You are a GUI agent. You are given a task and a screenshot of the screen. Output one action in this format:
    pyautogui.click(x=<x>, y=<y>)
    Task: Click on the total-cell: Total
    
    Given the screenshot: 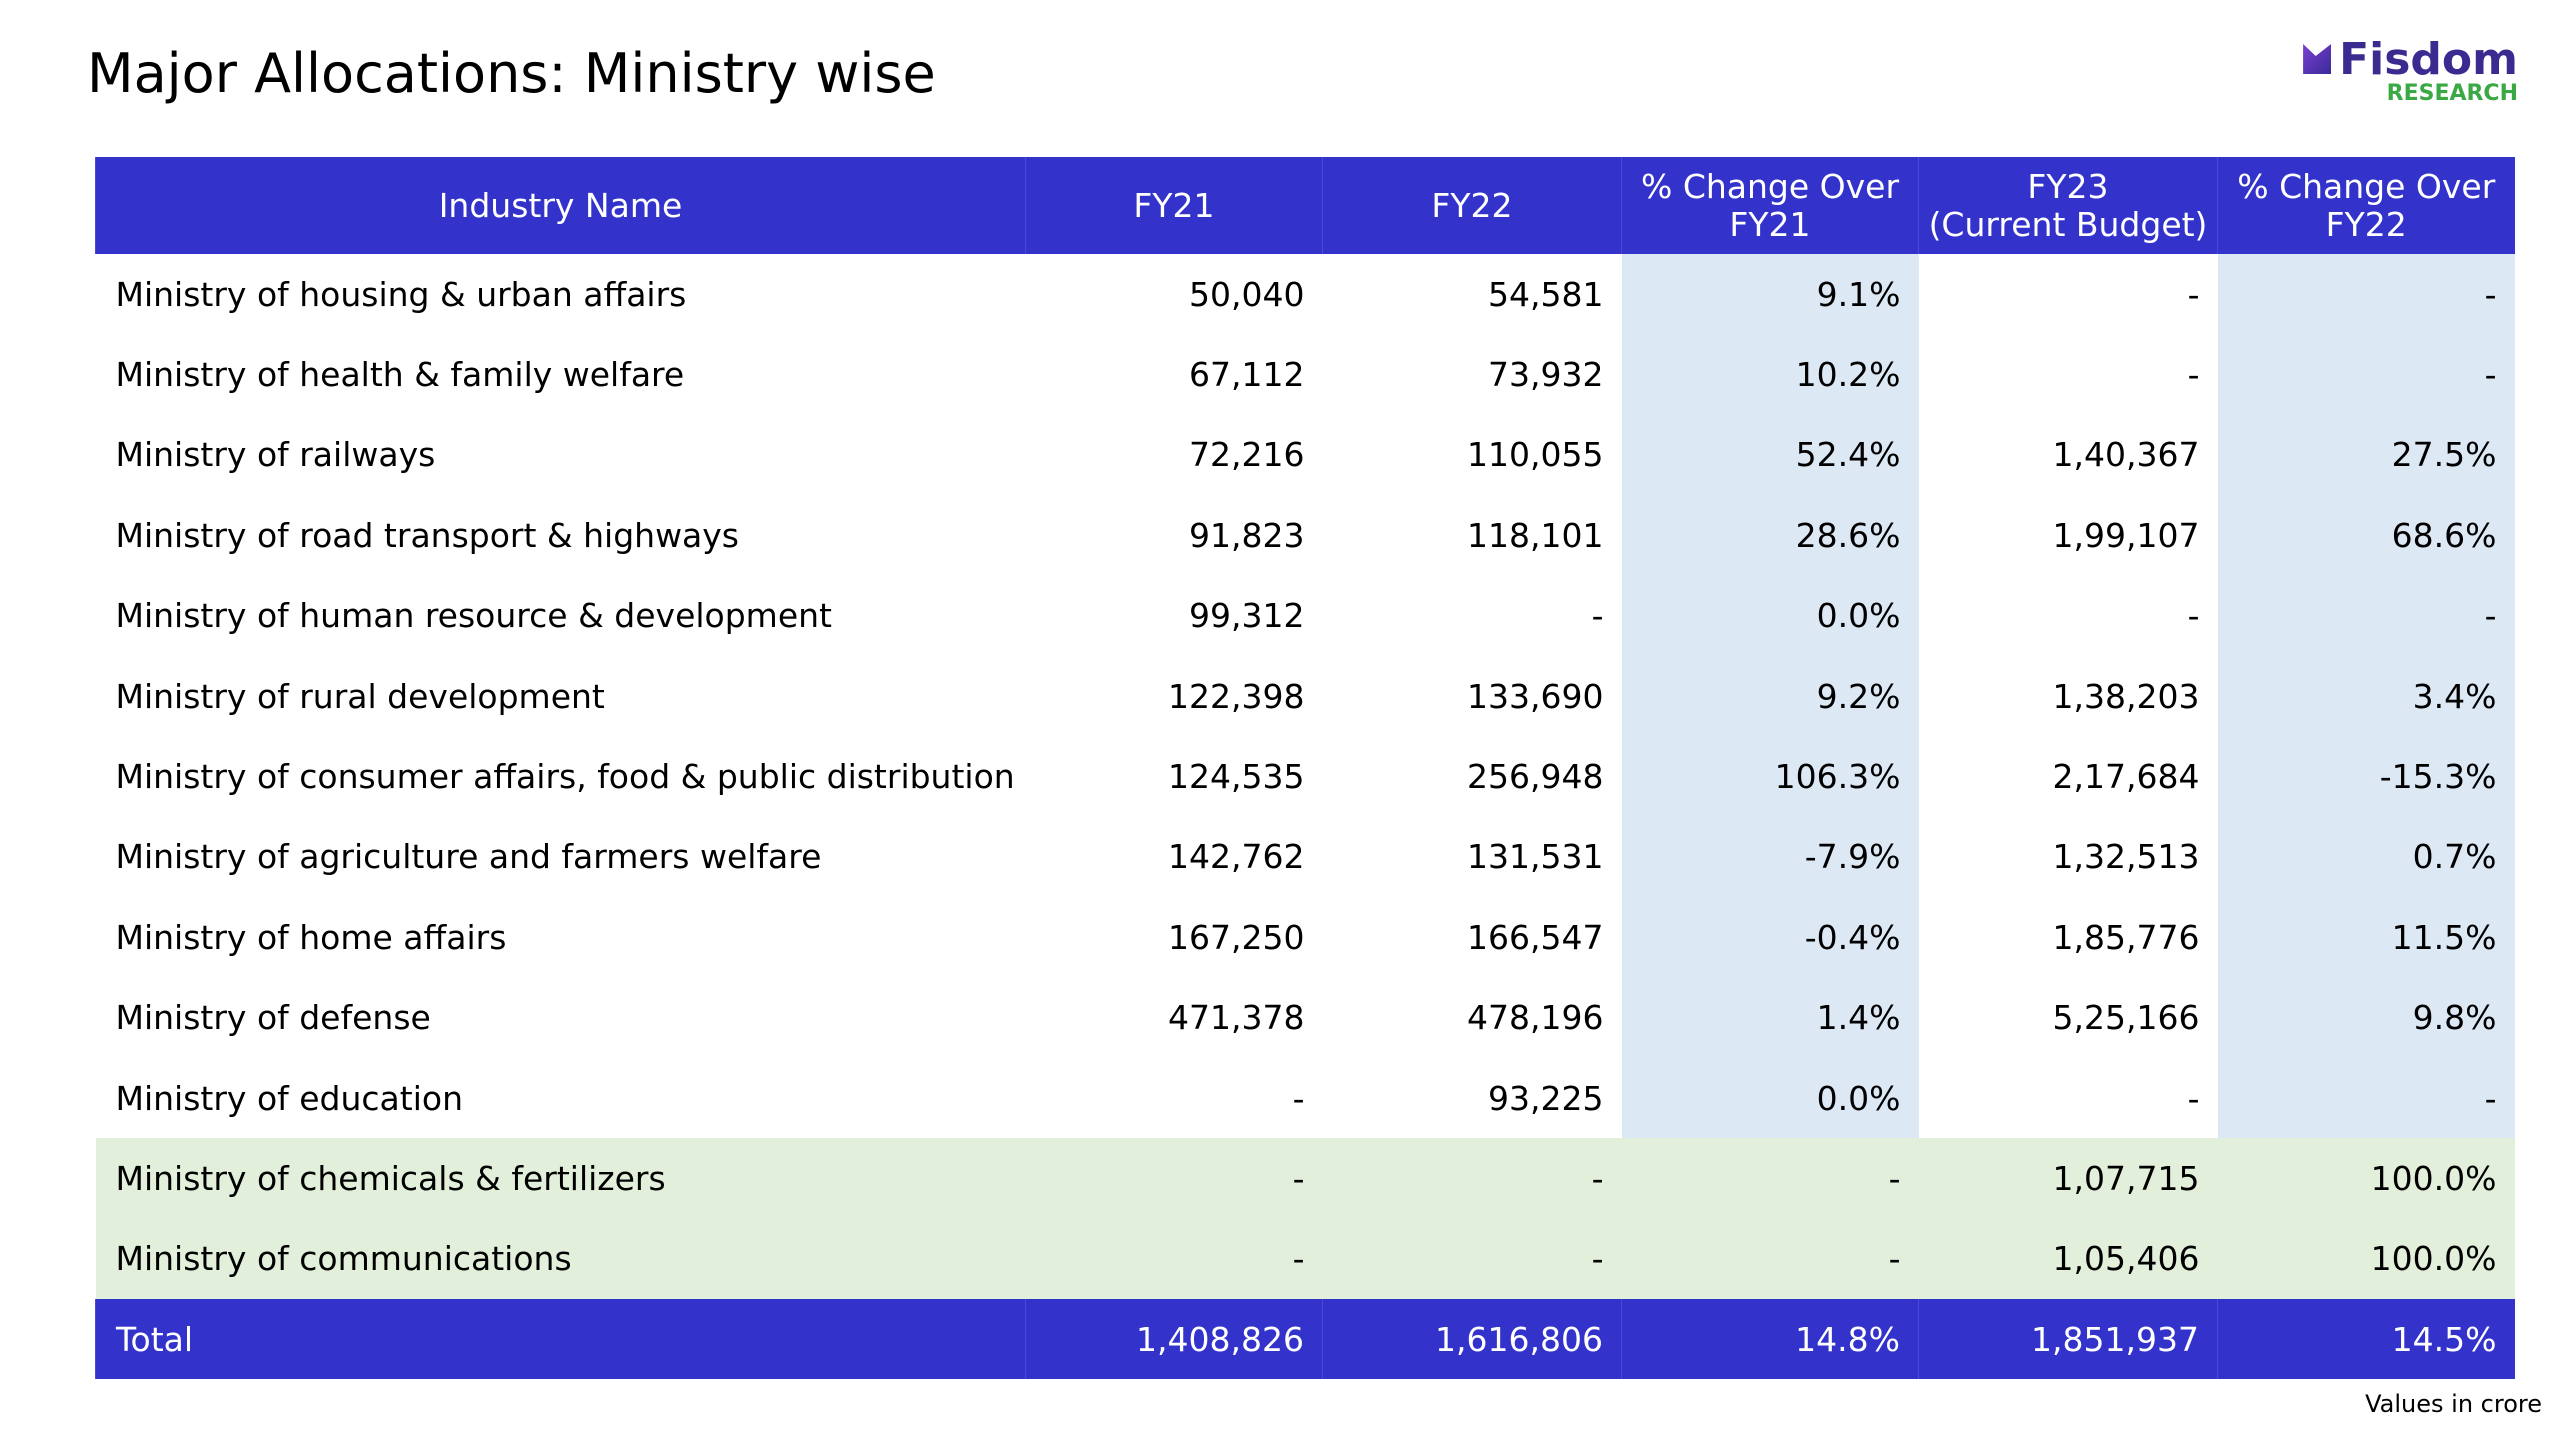 What is the action you would take?
    pyautogui.click(x=560, y=1339)
    